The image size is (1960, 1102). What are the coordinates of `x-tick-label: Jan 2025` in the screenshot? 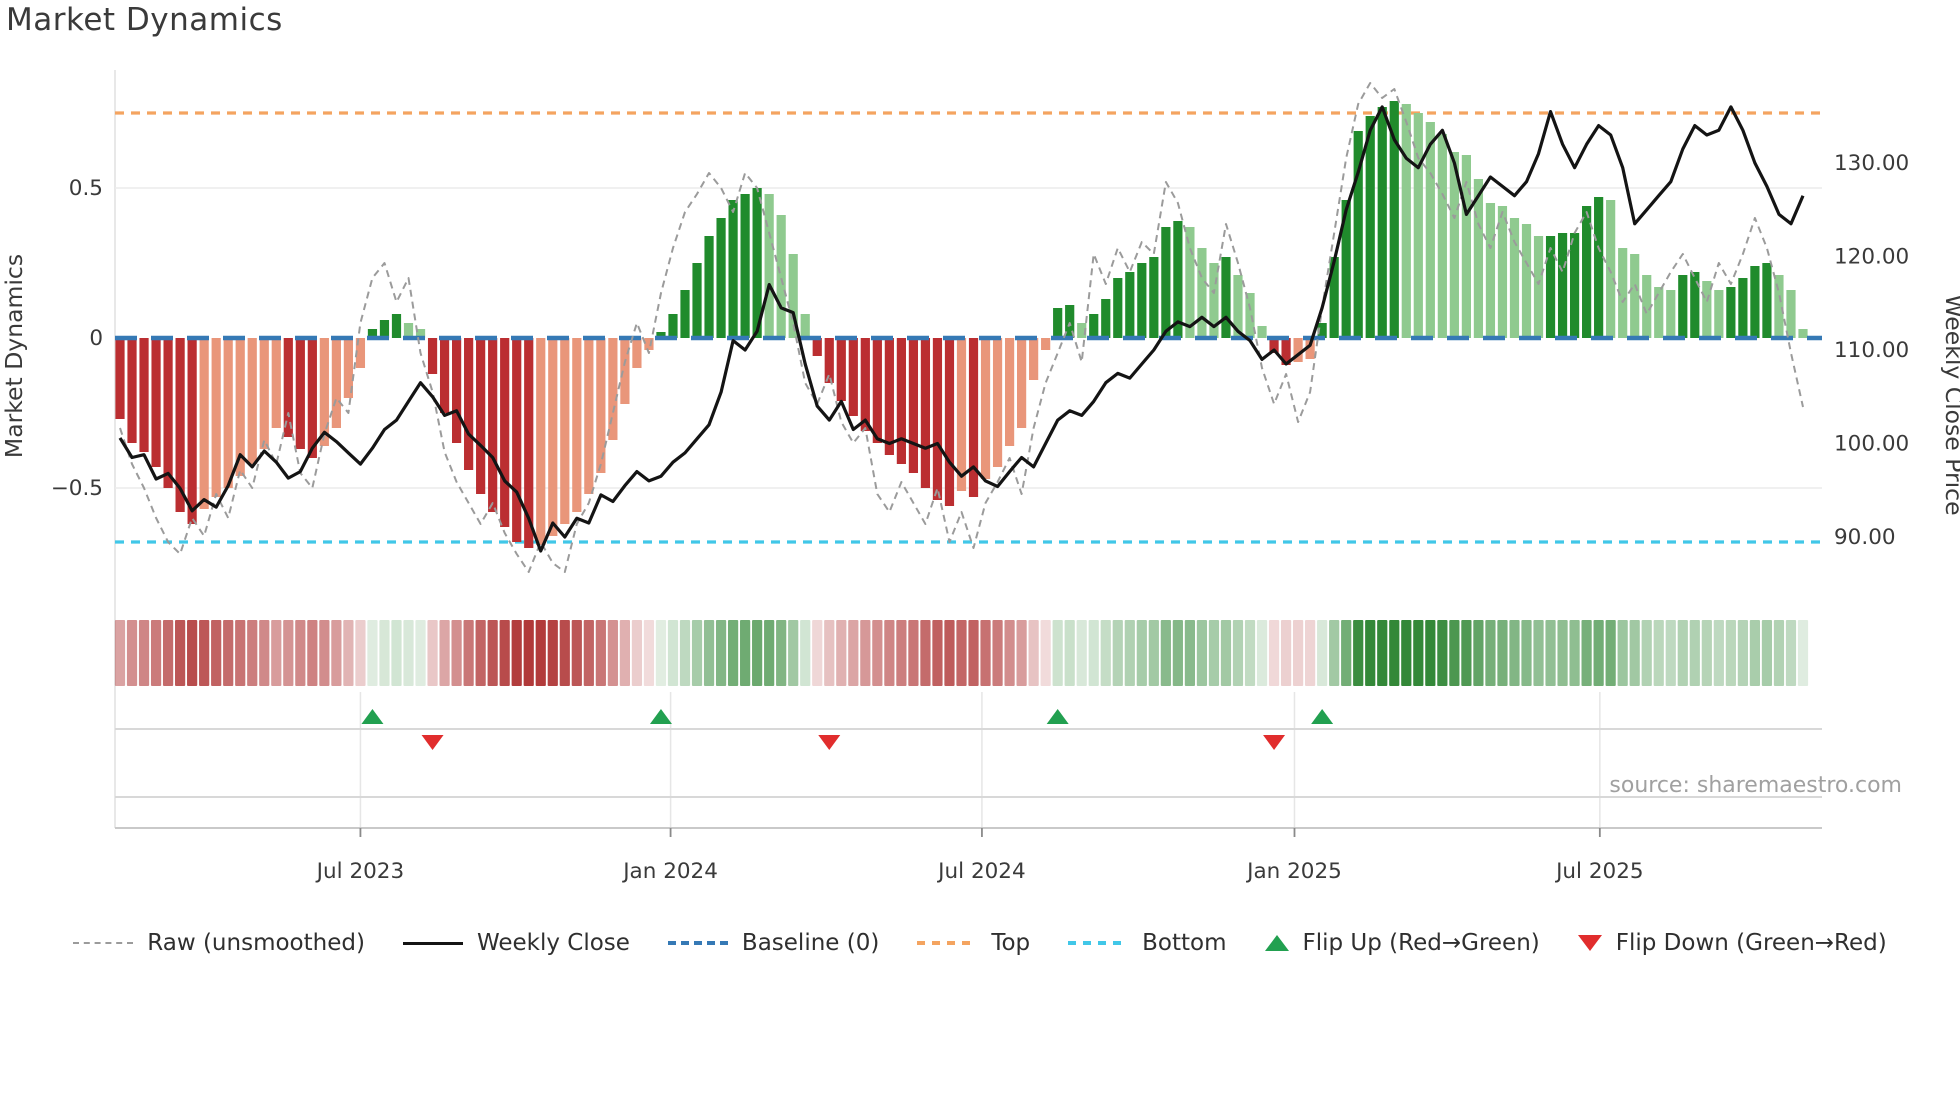 It's located at (1293, 871).